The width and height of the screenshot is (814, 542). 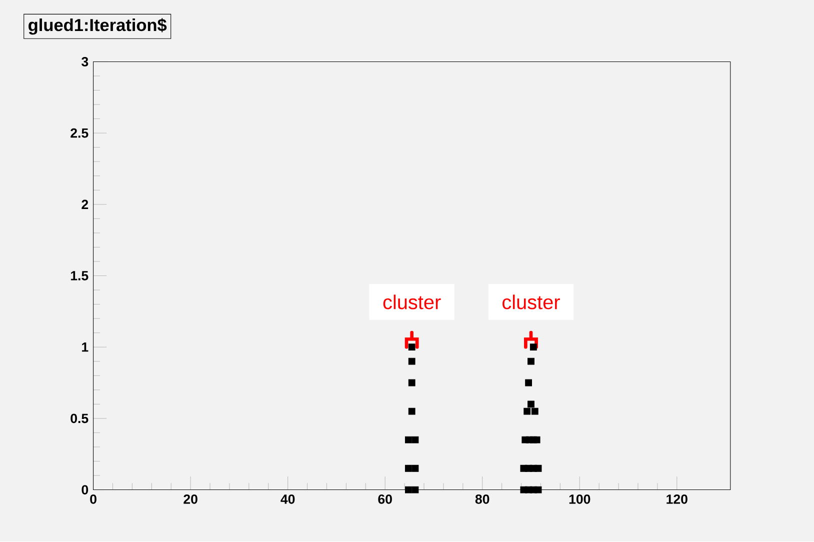 I want to click on y-tick-label: 0, so click(x=85, y=490).